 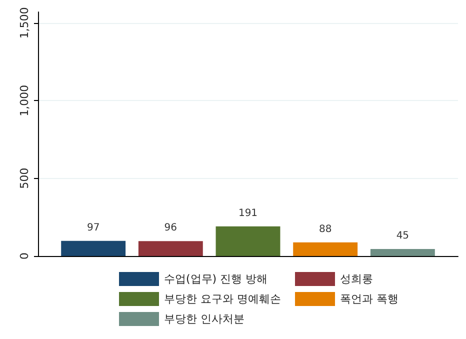 What do you see at coordinates (24, 178) in the screenshot?
I see `y-tick-label: 500` at bounding box center [24, 178].